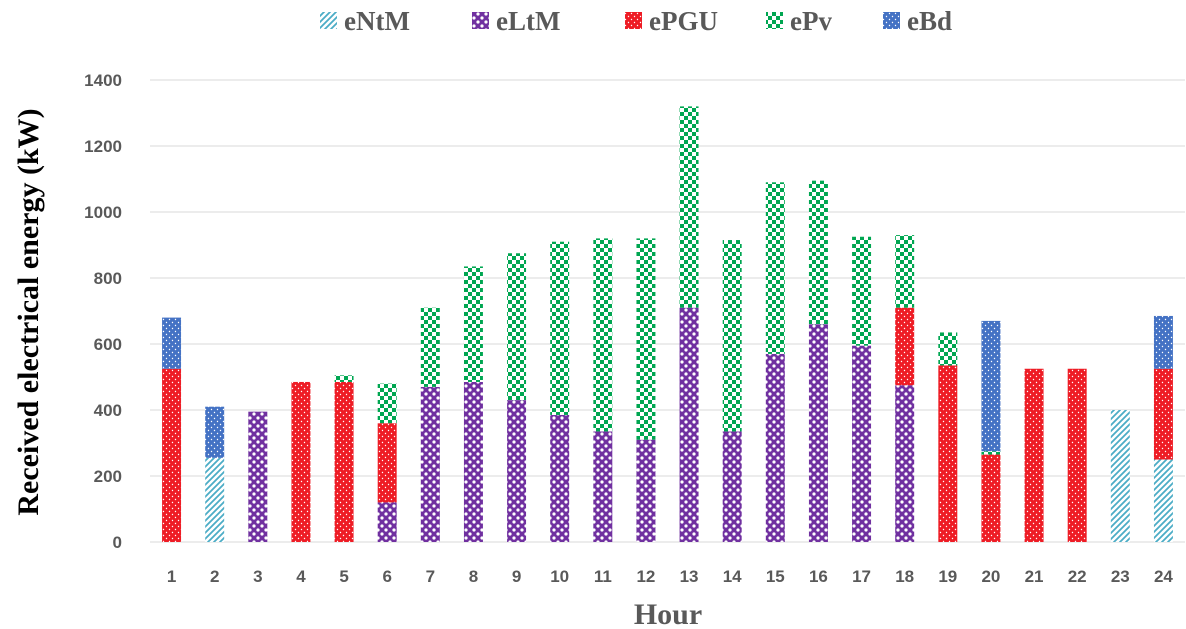 Image resolution: width=1186 pixels, height=629 pixels. Describe the element at coordinates (990, 576) in the screenshot. I see `x-tick-label: 20` at that location.